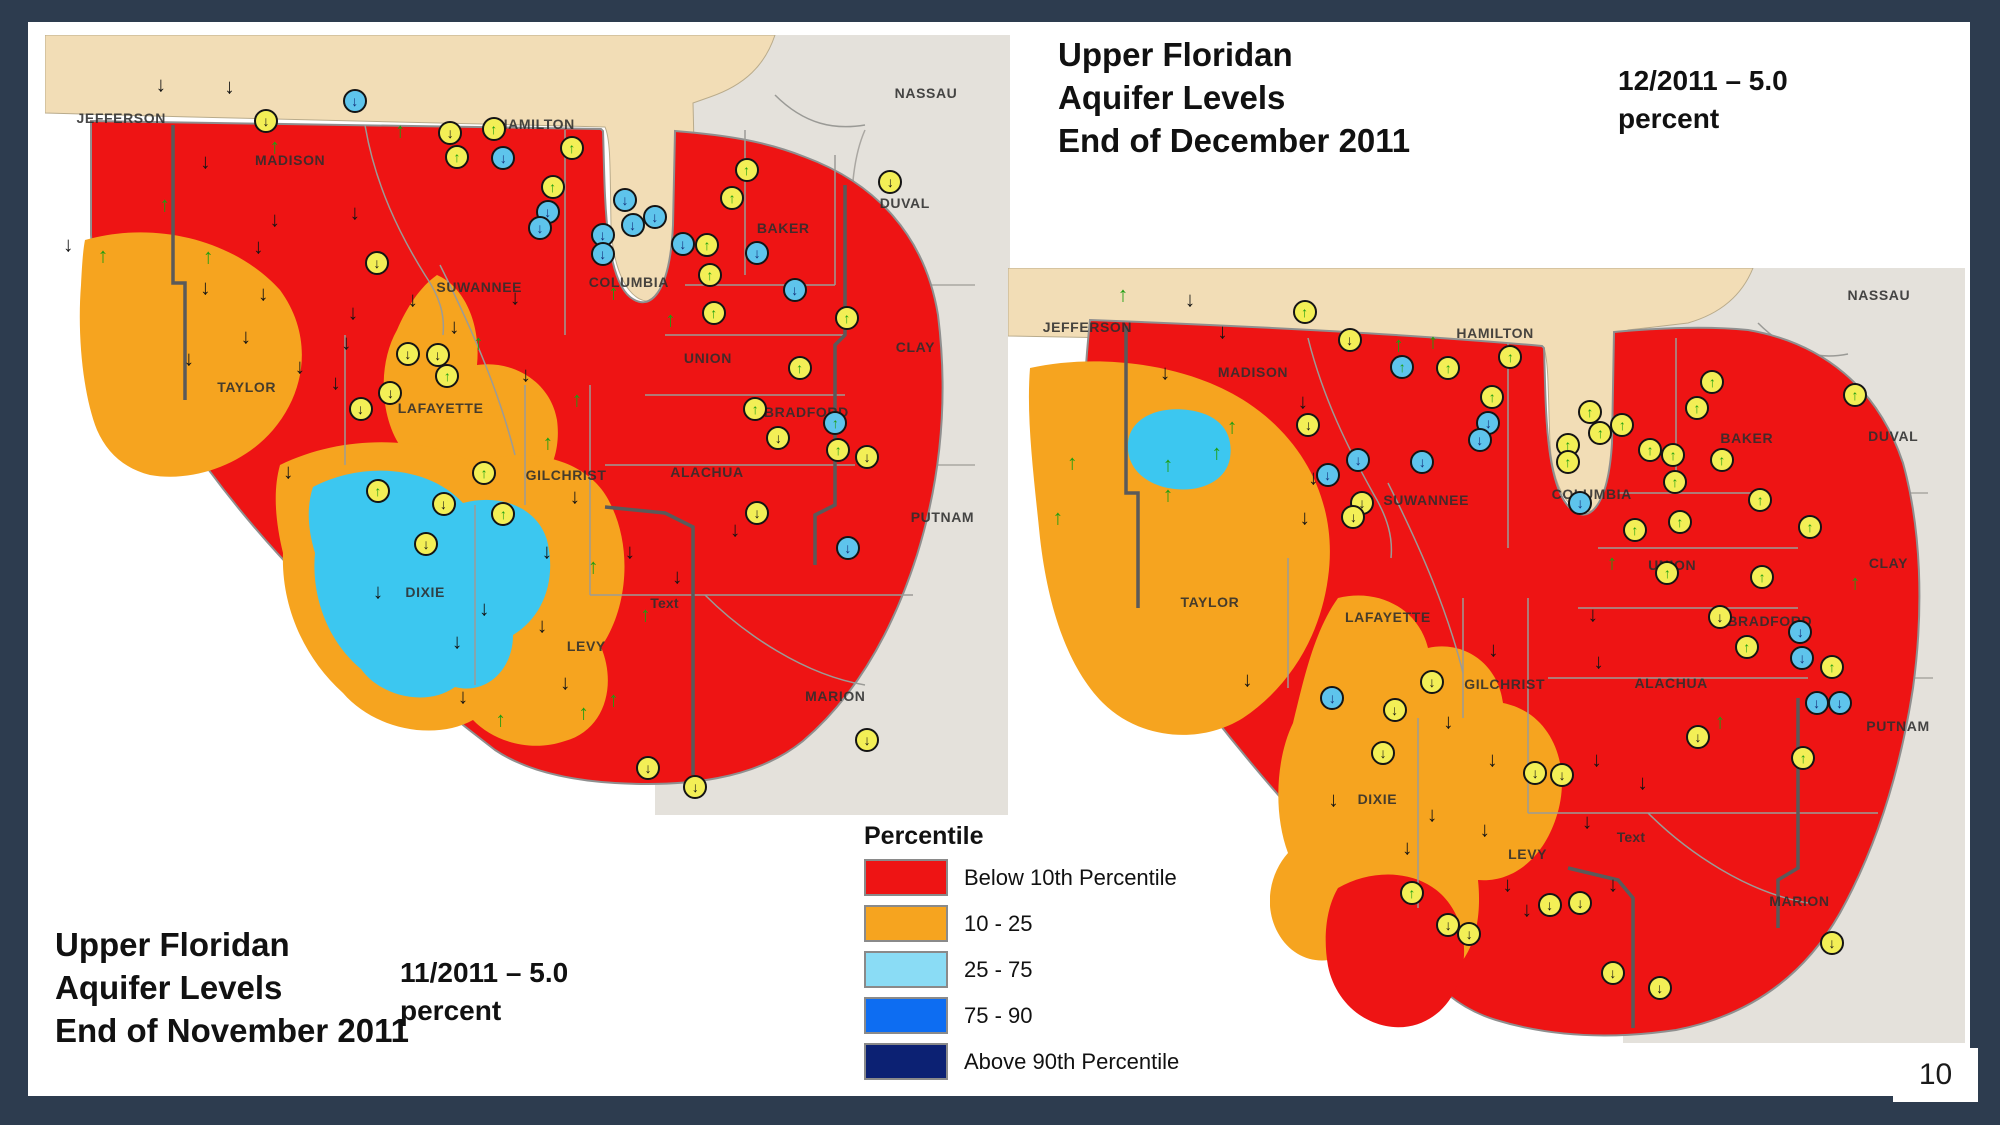 This screenshot has height=1125, width=2000. I want to click on legend-item: 75 - 90, so click(1064, 1015).